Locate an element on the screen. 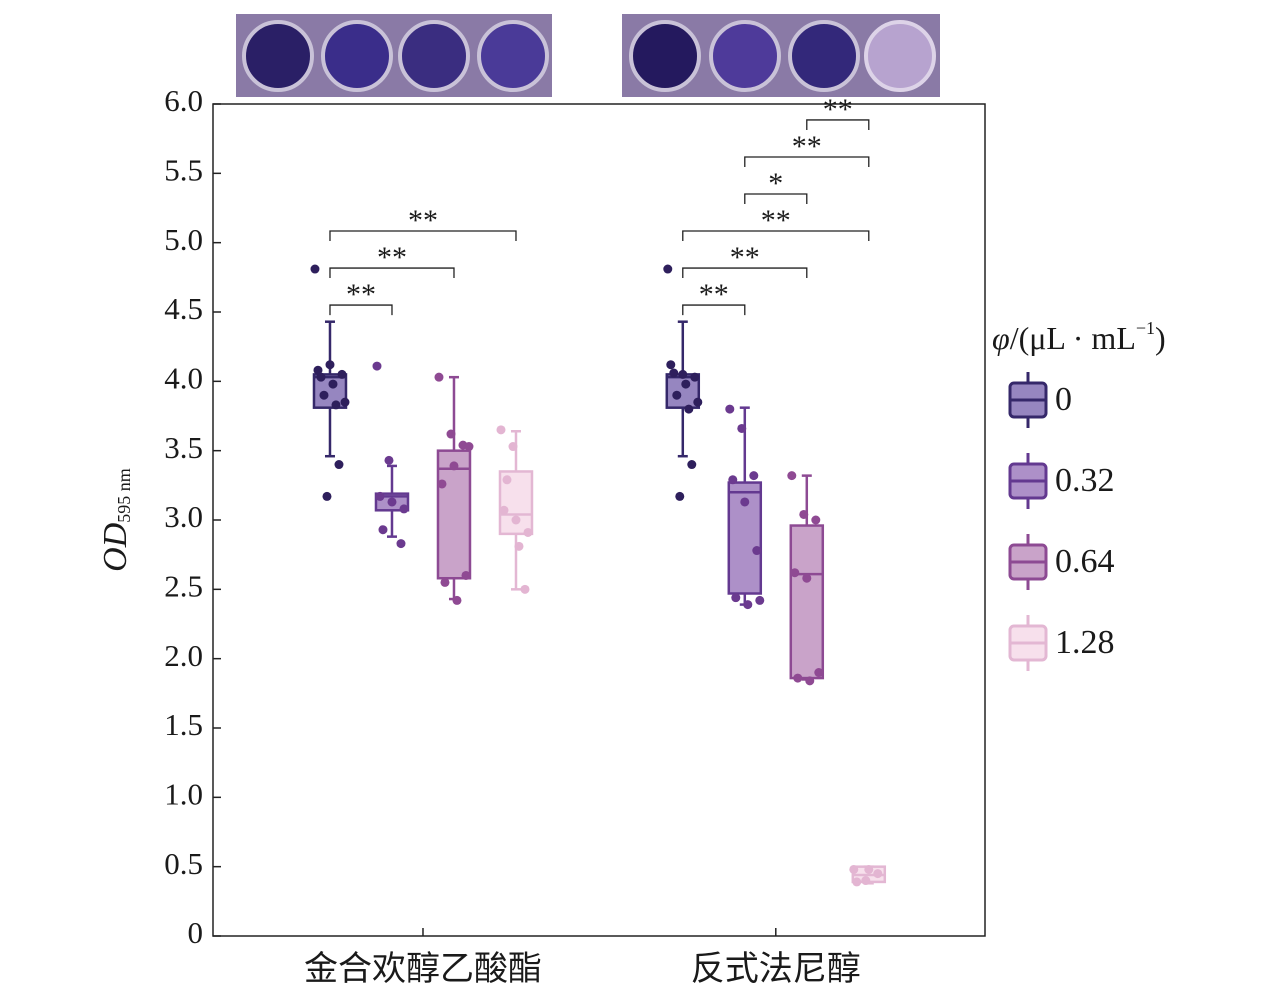  y-tick-label: 6.0 is located at coordinates (183, 100).